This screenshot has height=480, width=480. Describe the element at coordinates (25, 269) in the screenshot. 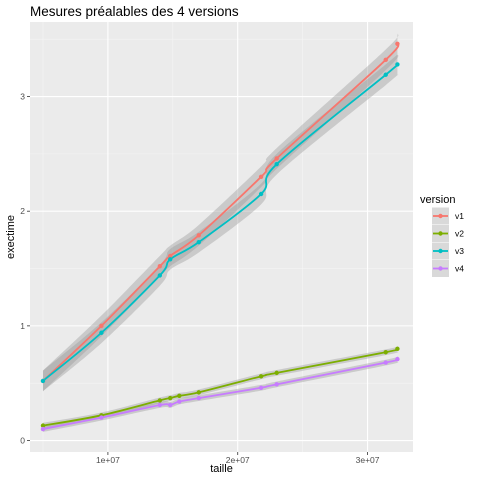

I see `y-axis: 0 1 2 3` at that location.